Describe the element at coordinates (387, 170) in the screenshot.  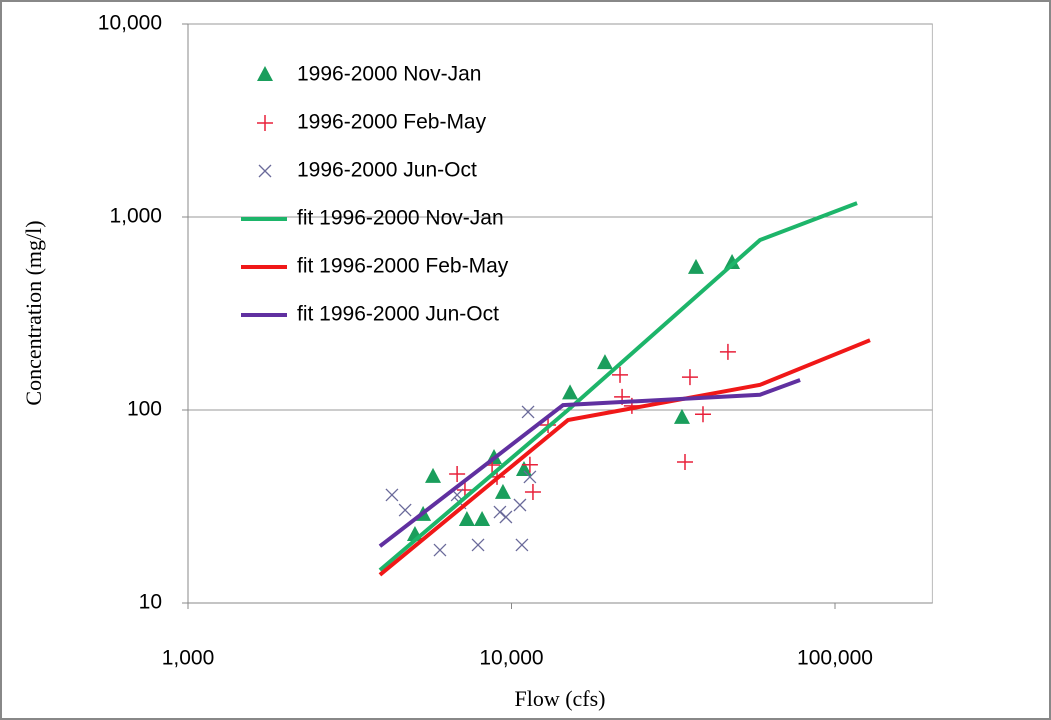
I see `legend-label: 1996-2000 Jun-Oct` at that location.